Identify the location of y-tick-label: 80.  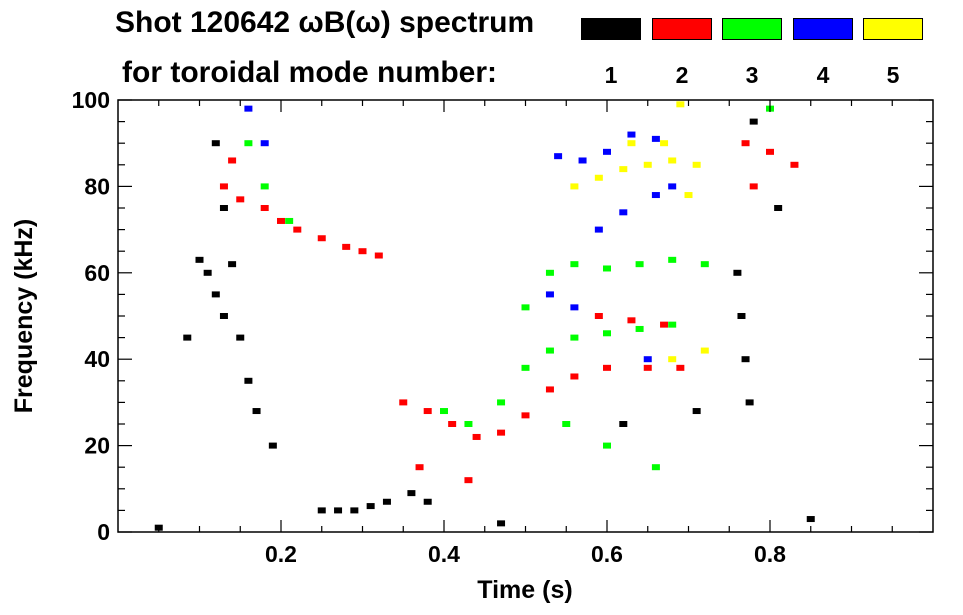
(97, 186).